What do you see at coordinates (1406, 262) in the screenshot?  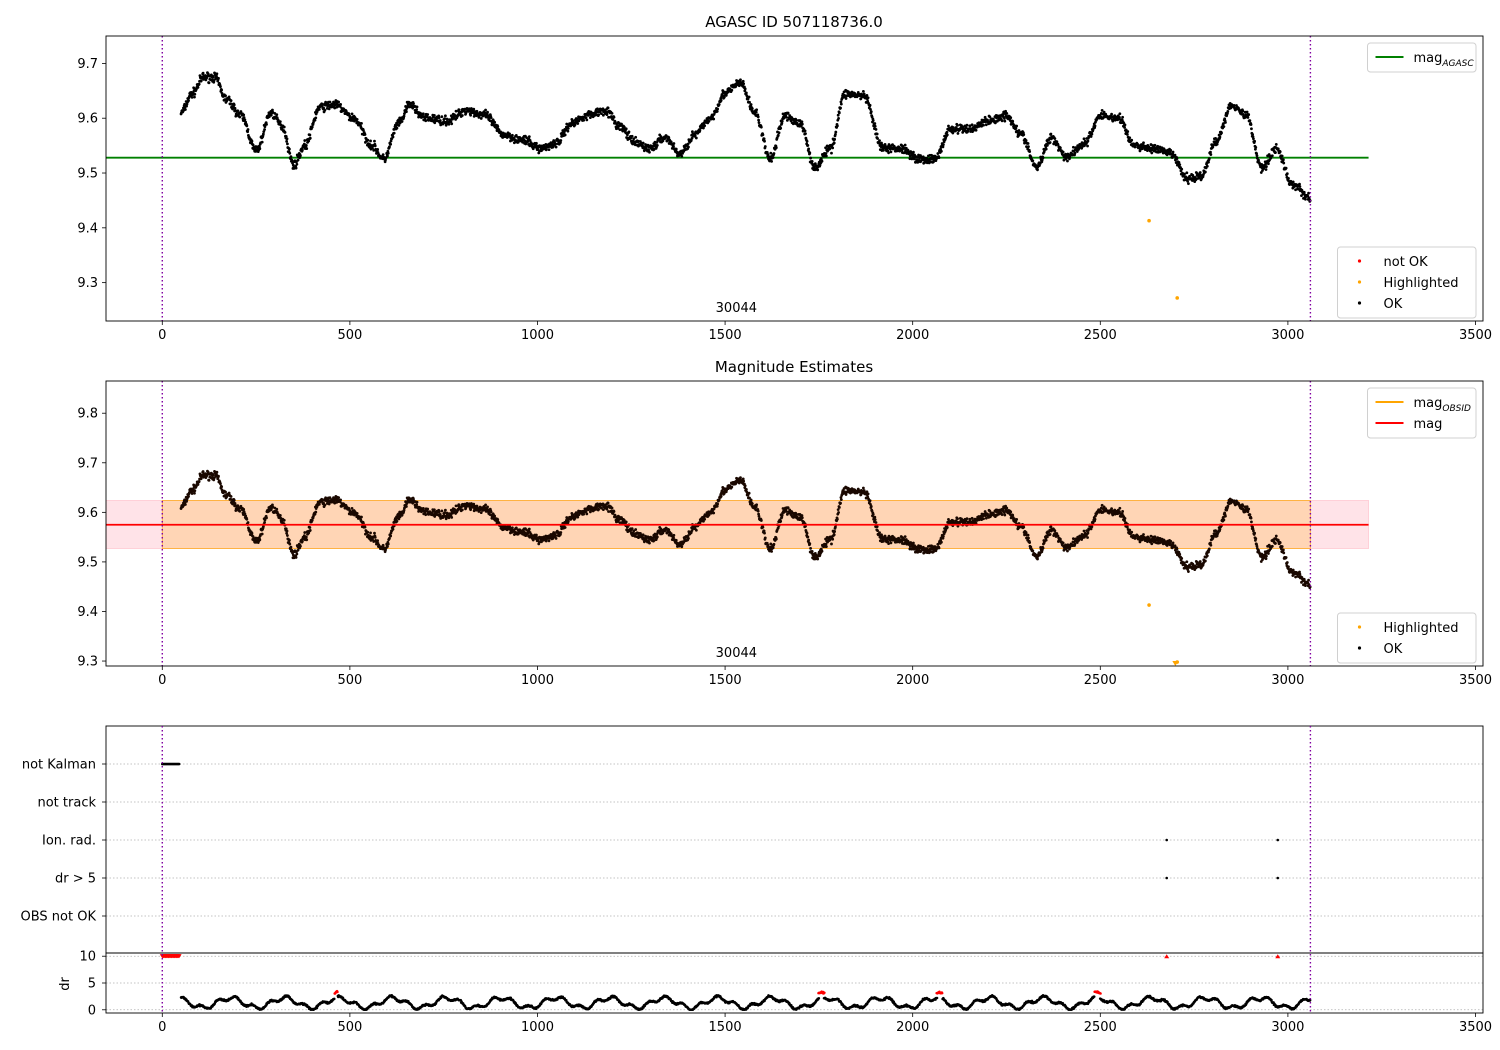 I see `legend-label-text: not OK` at bounding box center [1406, 262].